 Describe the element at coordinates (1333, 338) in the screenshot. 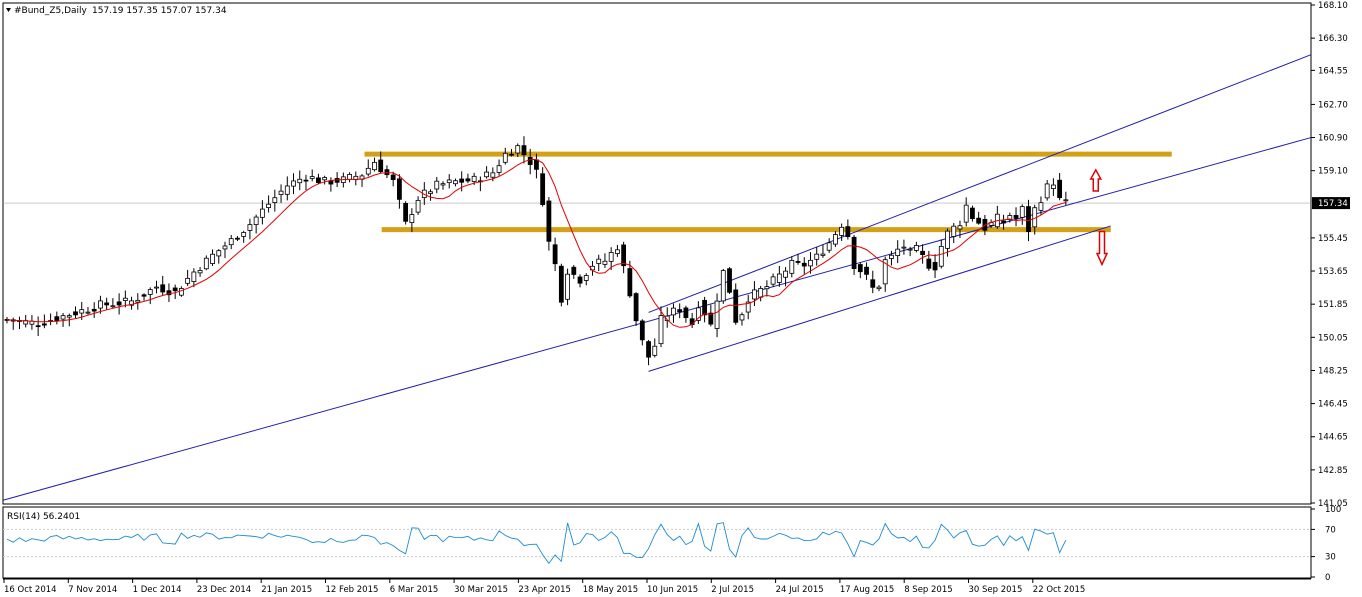

I see `price-tick-label: 150.05` at that location.